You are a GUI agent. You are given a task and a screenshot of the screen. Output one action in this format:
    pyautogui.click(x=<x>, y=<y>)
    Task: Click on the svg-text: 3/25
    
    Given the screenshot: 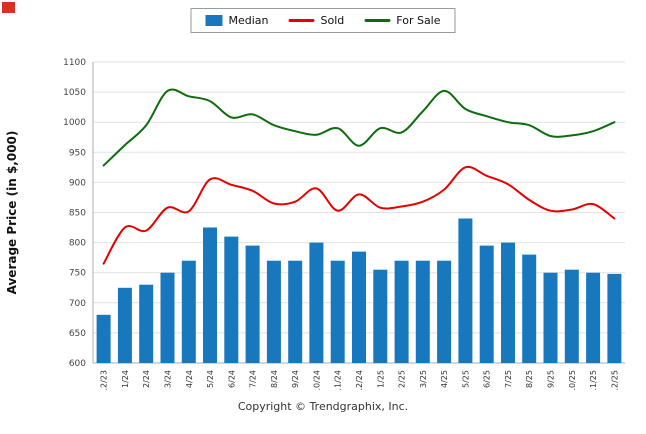 What is the action you would take?
    pyautogui.click(x=423, y=379)
    